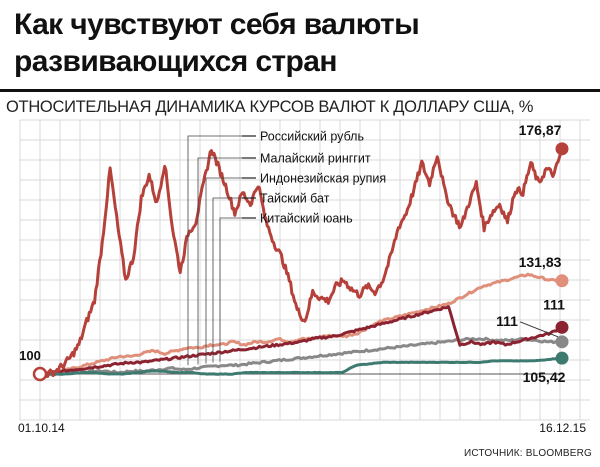 This screenshot has height=467, width=600. Describe the element at coordinates (554, 304) in the screenshot. I see `end-value-label-idr: 111` at that location.